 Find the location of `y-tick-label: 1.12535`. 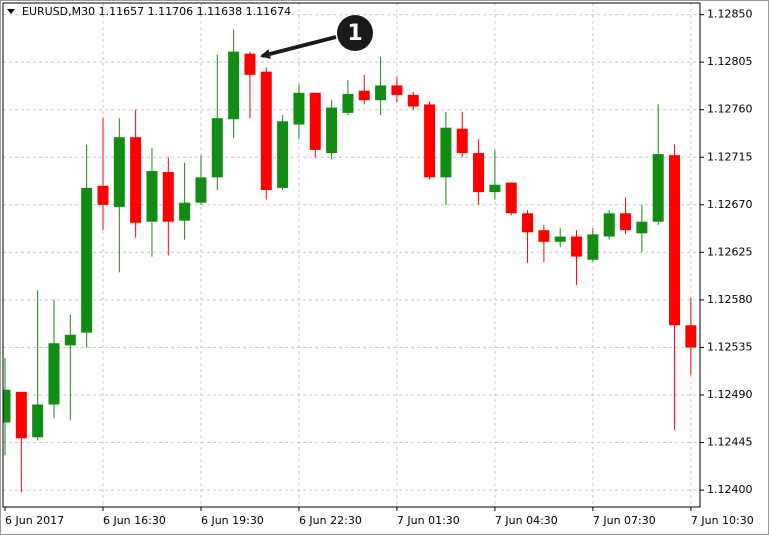

y-tick-label: 1.12535 is located at coordinates (730, 346).